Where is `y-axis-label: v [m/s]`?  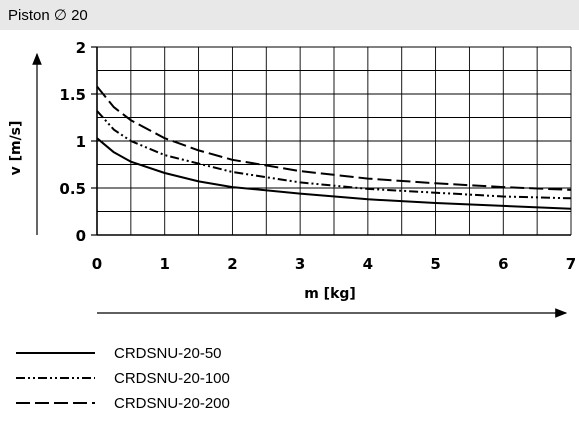
y-axis-label: v [m/s] is located at coordinates (16, 148).